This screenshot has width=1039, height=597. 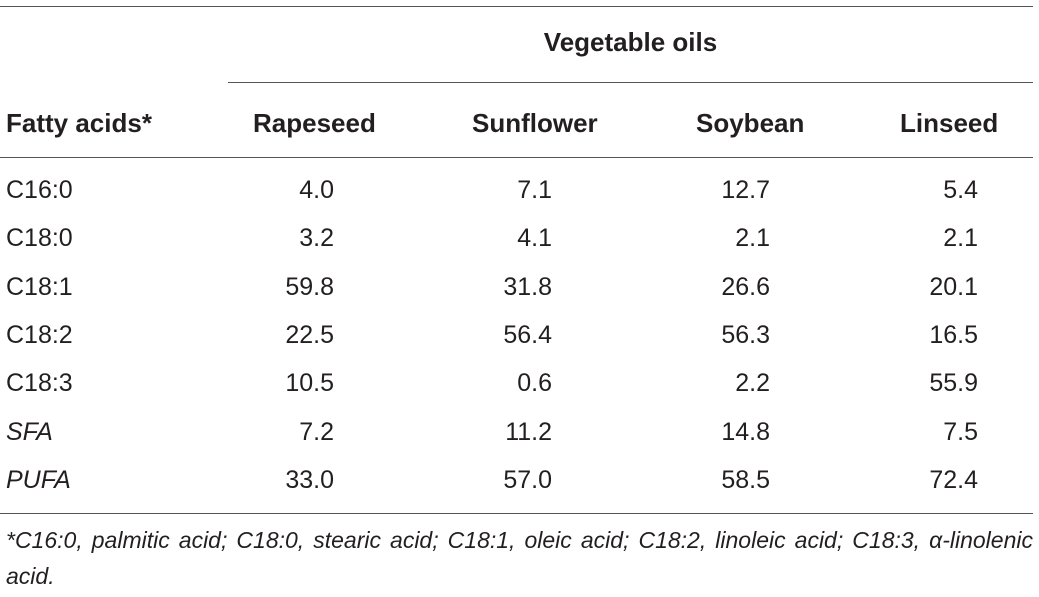 What do you see at coordinates (309, 287) in the screenshot?
I see `cell-rapeseed: 59.8` at bounding box center [309, 287].